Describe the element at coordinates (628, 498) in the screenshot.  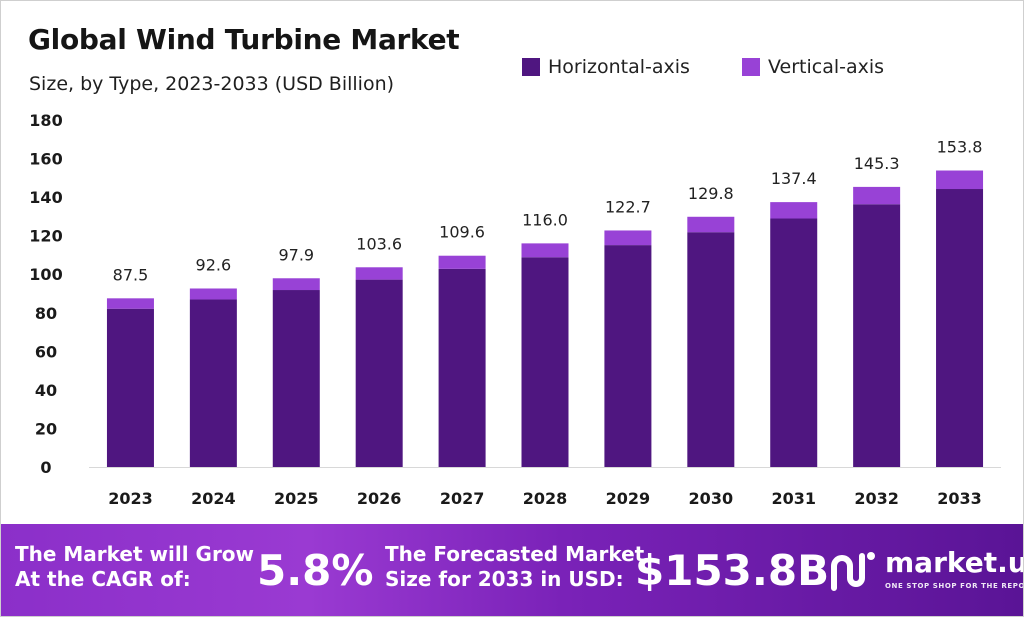
I see `x-tick-label: 2029` at that location.